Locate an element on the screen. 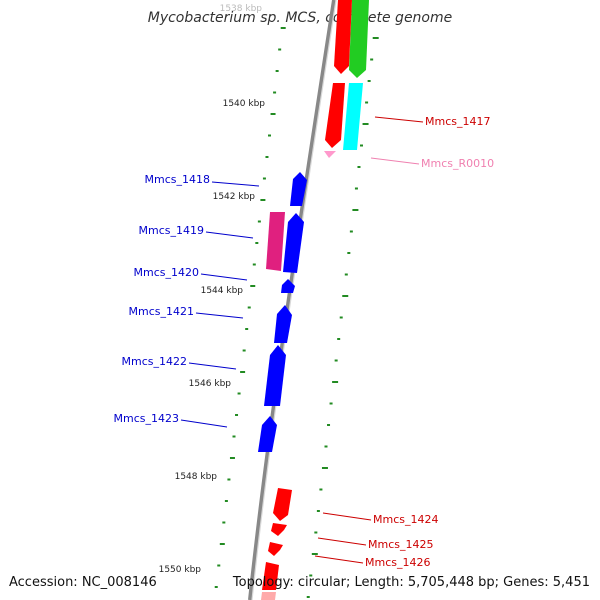 The image size is (600, 600). gene-label: Mmcs_1420 is located at coordinates (166, 272).